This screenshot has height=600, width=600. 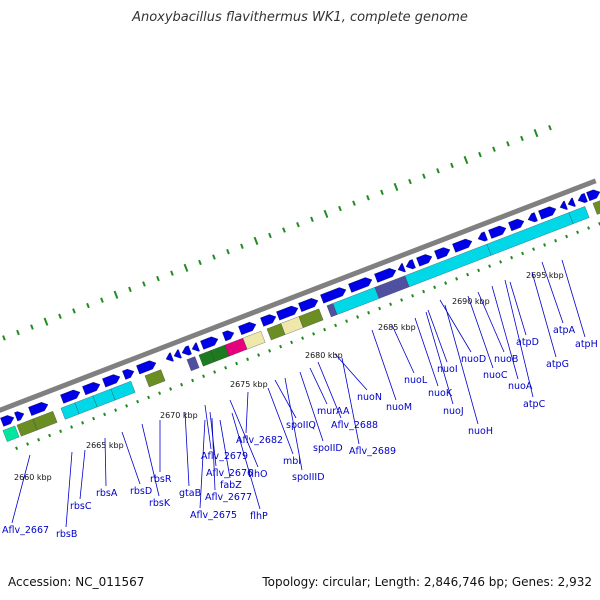 I want to click on scale-label: 2670 kbp, so click(x=179, y=415).